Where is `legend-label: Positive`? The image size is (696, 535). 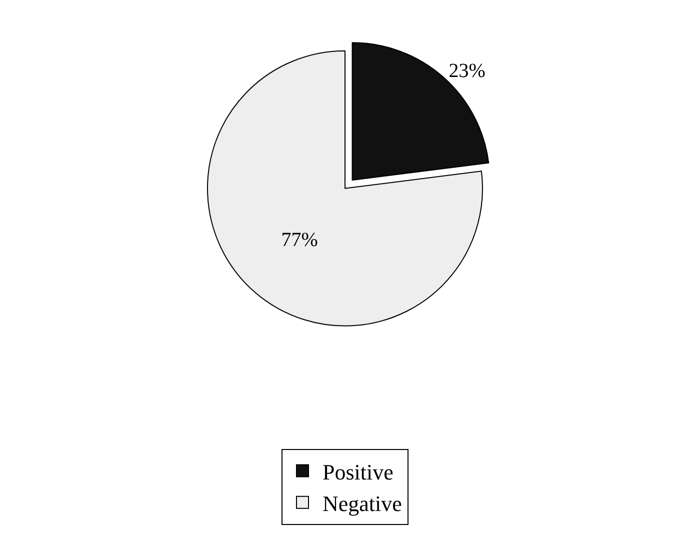
legend-label: Positive is located at coordinates (358, 471).